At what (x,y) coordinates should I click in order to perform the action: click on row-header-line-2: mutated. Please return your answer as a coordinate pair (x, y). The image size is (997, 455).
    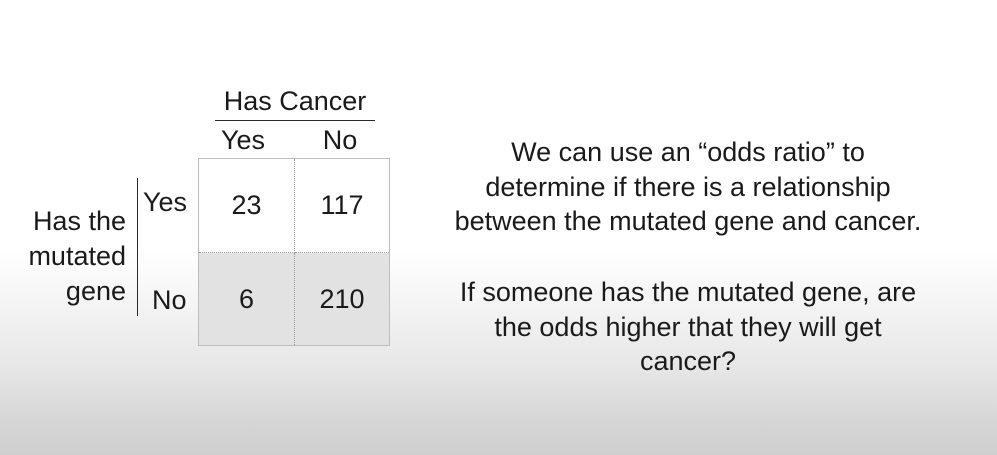
    Looking at the image, I should click on (77, 256).